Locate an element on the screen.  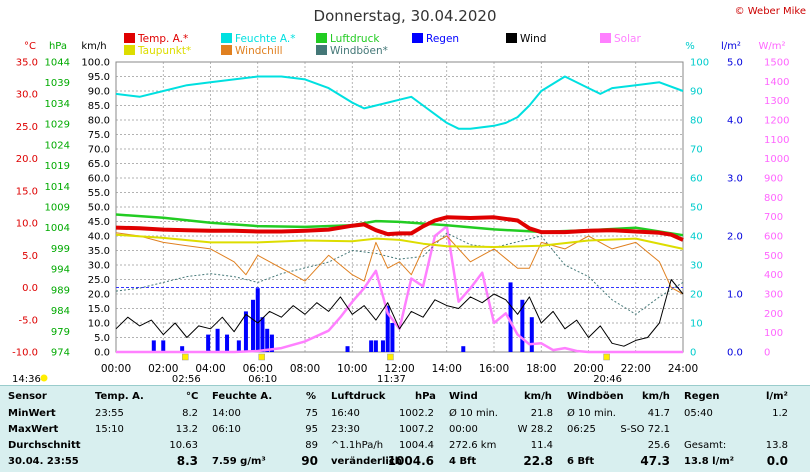
wind-tick-label: 15.0 is located at coordinates (99, 309).